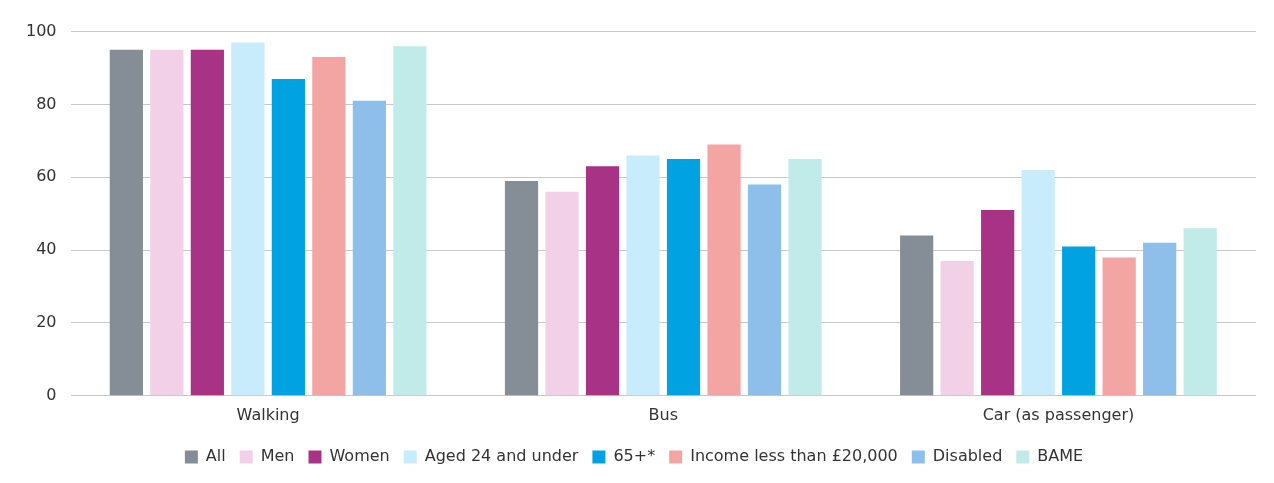 This screenshot has width=1274, height=483. What do you see at coordinates (41, 30) in the screenshot?
I see `y-tick-label: 100` at bounding box center [41, 30].